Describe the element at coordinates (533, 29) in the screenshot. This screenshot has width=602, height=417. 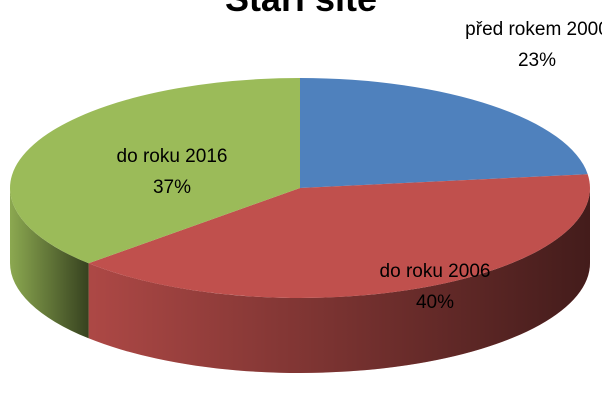
I see `category-label: před rokem 2000` at that location.